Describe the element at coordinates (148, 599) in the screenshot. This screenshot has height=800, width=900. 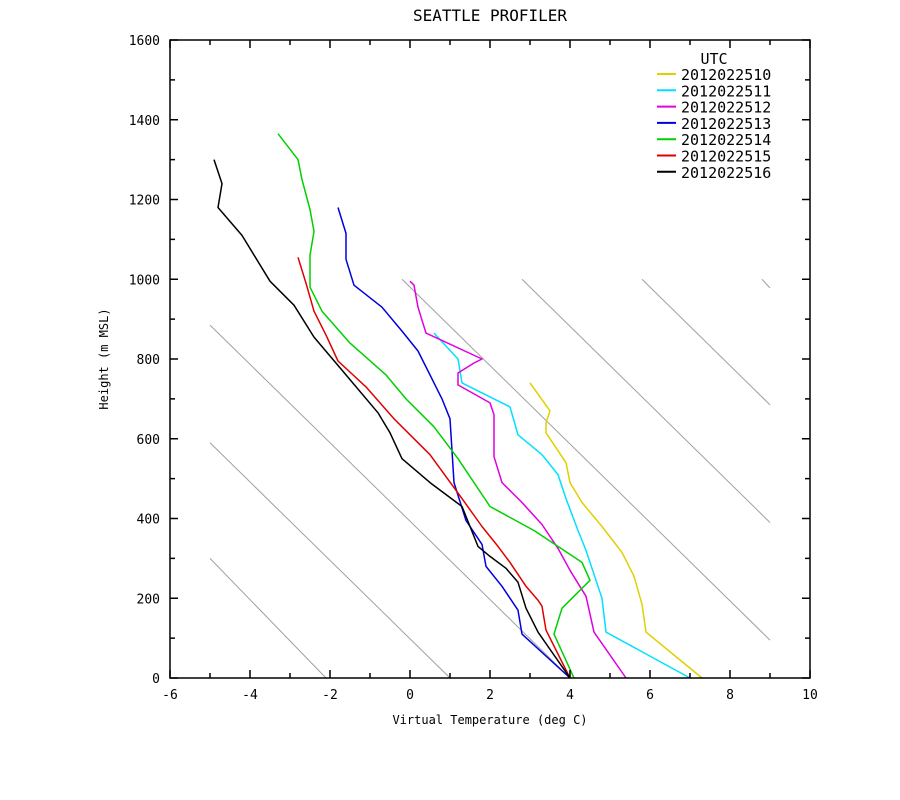
I see `y-tick-label: 200` at that location.